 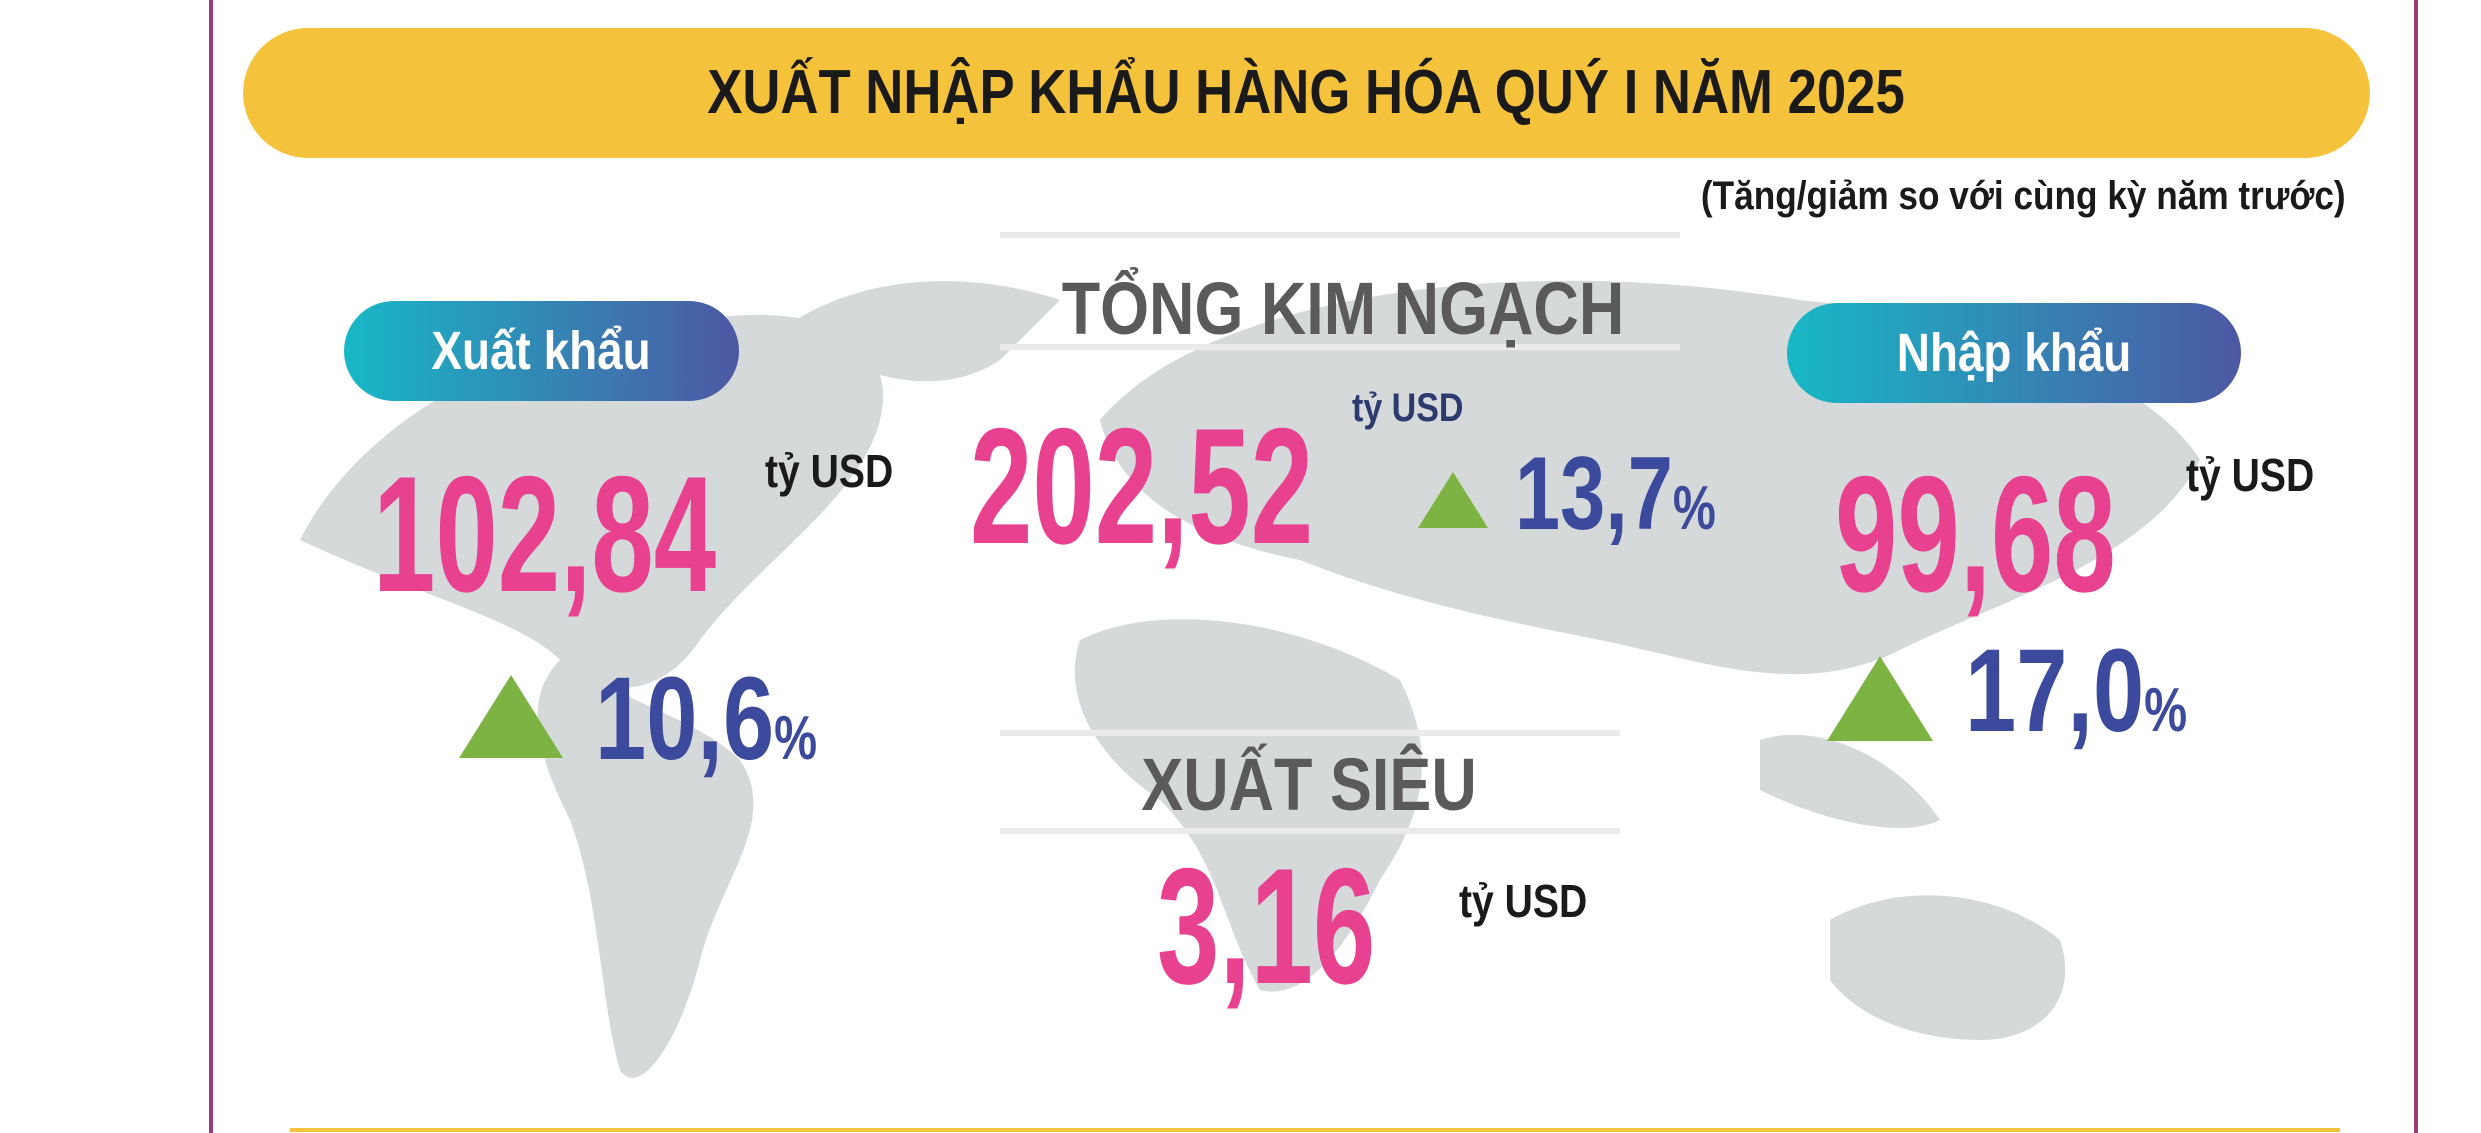 I want to click on export-change-value: 10,6, so click(x=685, y=719).